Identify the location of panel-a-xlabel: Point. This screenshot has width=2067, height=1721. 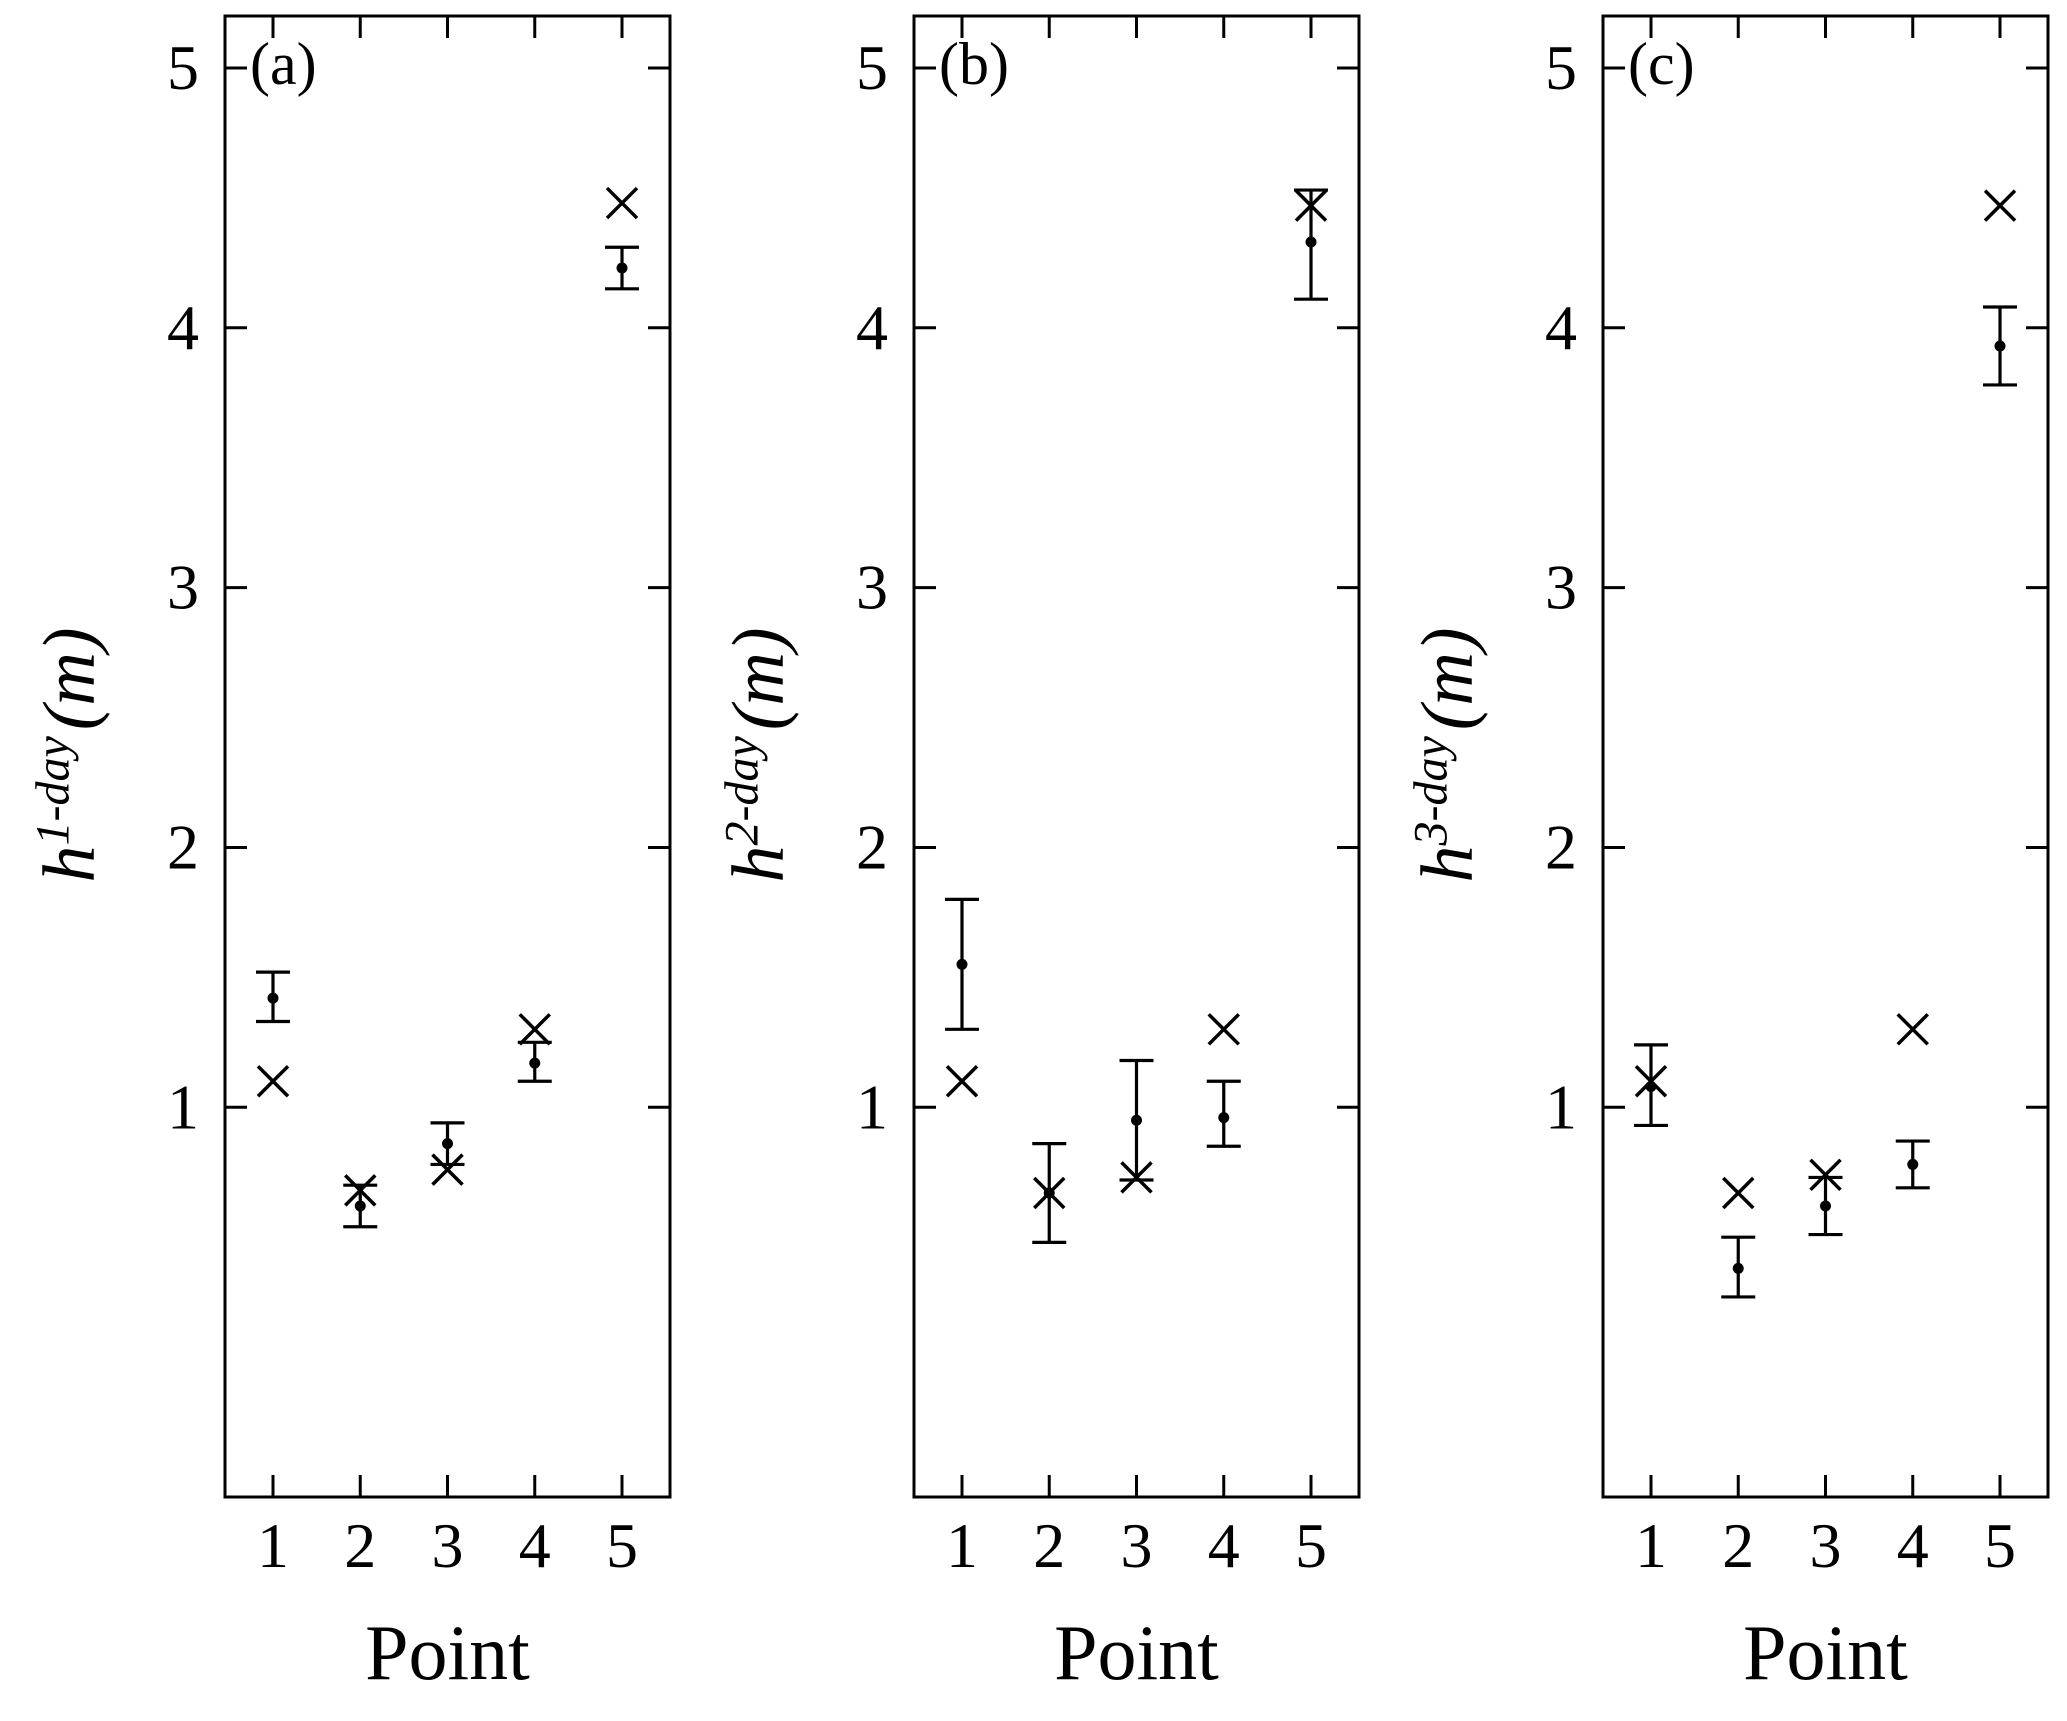
(447, 1652).